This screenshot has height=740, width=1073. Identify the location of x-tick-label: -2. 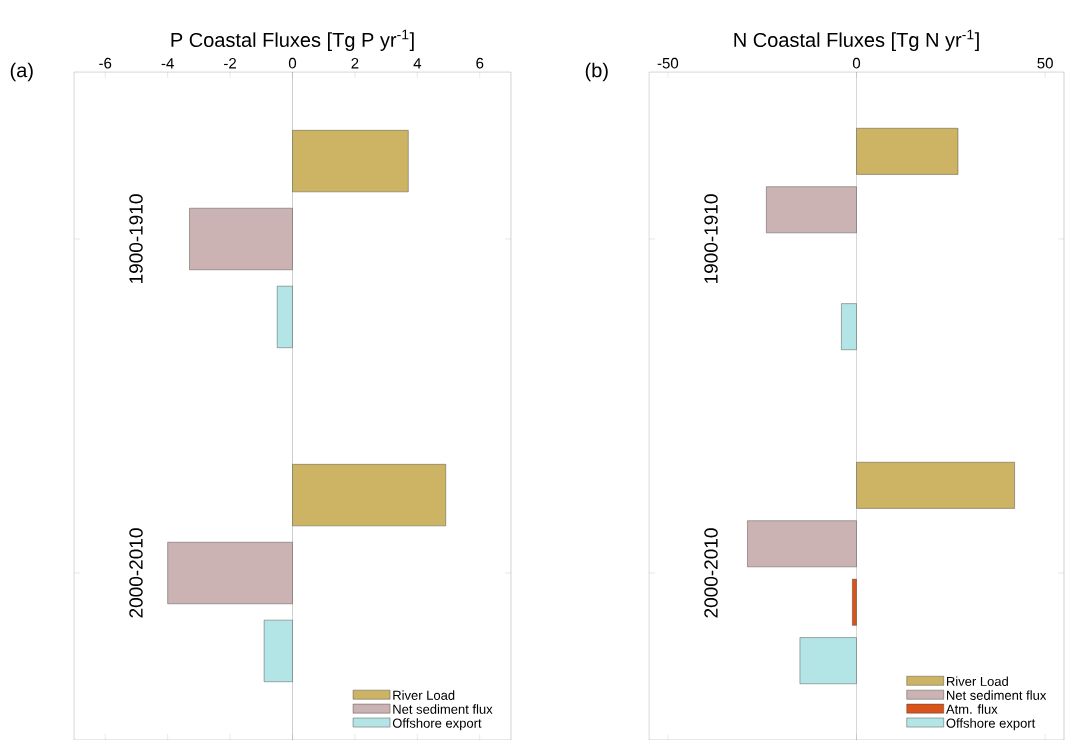
(230, 63).